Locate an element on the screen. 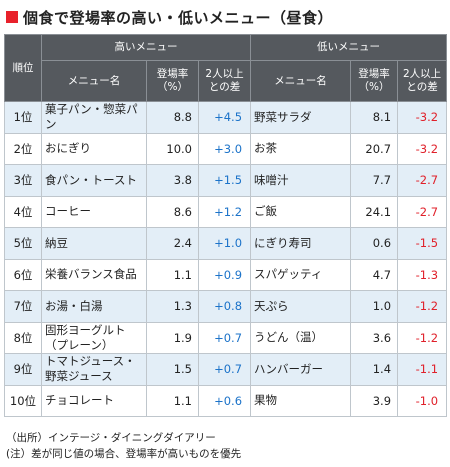 Image resolution: width=450 pixels, height=467 pixels. low-diff-header: 2人以上との差 is located at coordinates (422, 81).